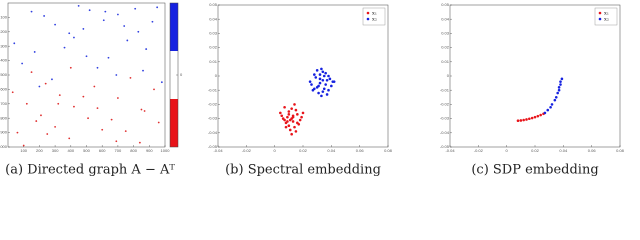  Describe the element at coordinates (213, 118) in the screenshot. I see `y-tick-label: -0.03` at that location.